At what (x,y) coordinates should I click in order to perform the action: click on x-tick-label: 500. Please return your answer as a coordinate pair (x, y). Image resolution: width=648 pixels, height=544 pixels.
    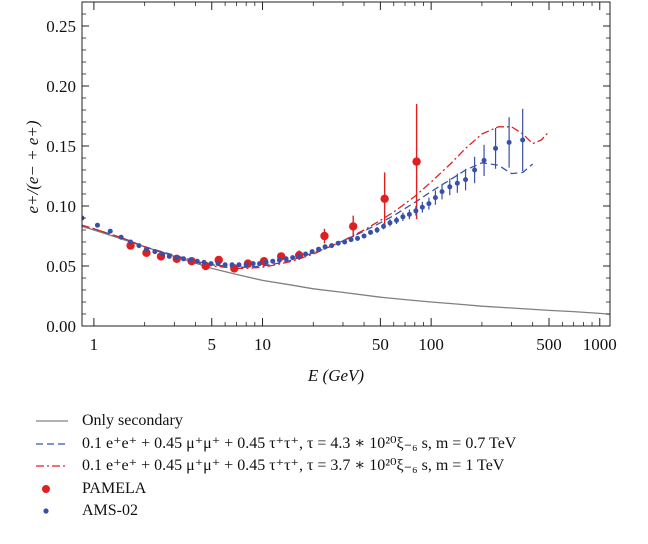
    Looking at the image, I should click on (549, 344).